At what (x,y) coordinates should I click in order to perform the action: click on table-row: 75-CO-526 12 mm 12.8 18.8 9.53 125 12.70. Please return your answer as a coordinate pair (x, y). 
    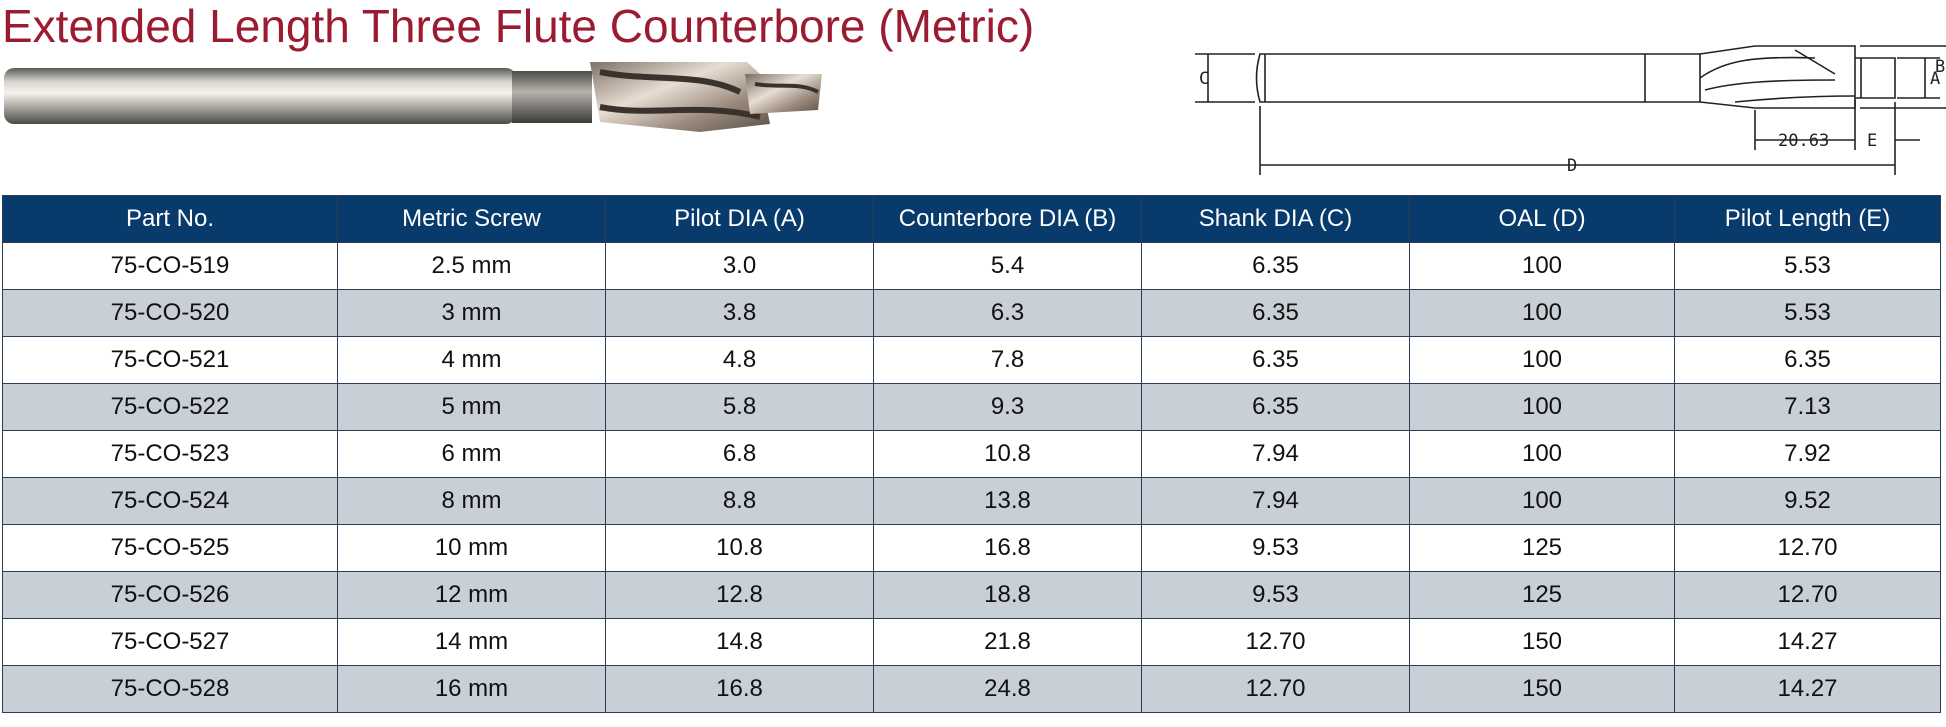
    Looking at the image, I should click on (971, 595).